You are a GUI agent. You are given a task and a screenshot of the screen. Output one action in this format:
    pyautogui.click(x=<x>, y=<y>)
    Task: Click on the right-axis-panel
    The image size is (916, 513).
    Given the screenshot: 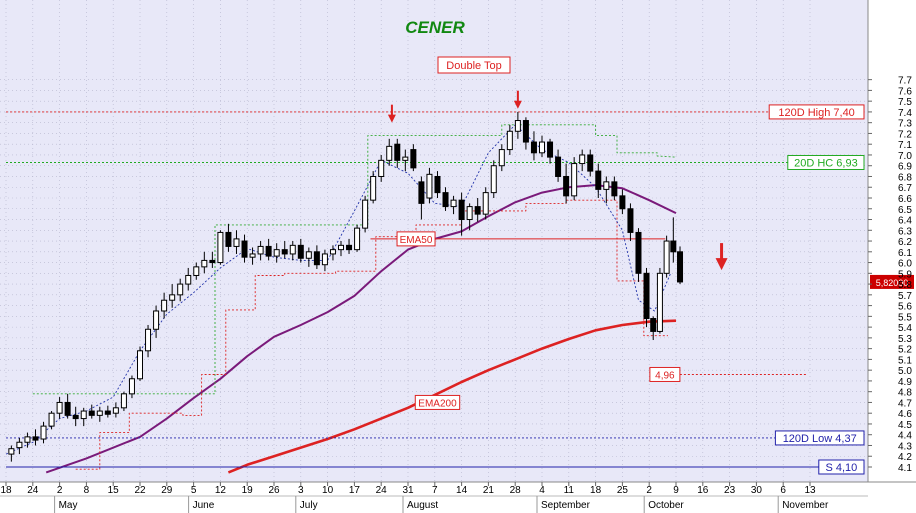 What is the action you would take?
    pyautogui.click(x=892, y=241)
    